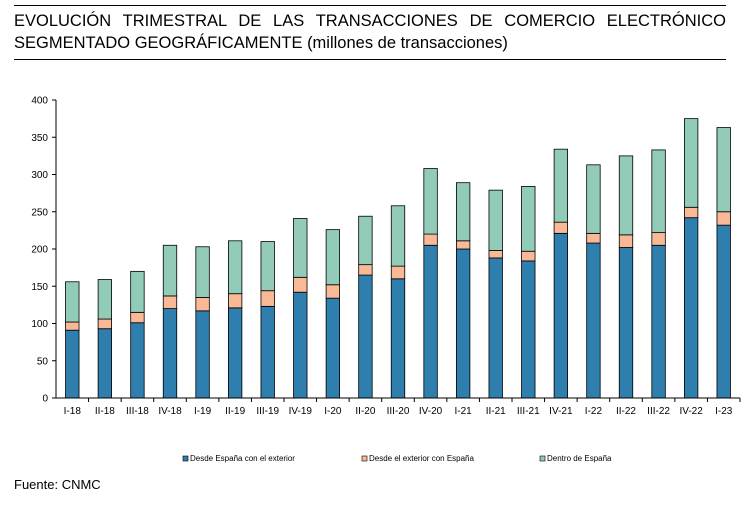  What do you see at coordinates (158, 43) in the screenshot?
I see `chart-title-caps: SEGMENTADO GEOGRÁFICAMENTE` at bounding box center [158, 43].